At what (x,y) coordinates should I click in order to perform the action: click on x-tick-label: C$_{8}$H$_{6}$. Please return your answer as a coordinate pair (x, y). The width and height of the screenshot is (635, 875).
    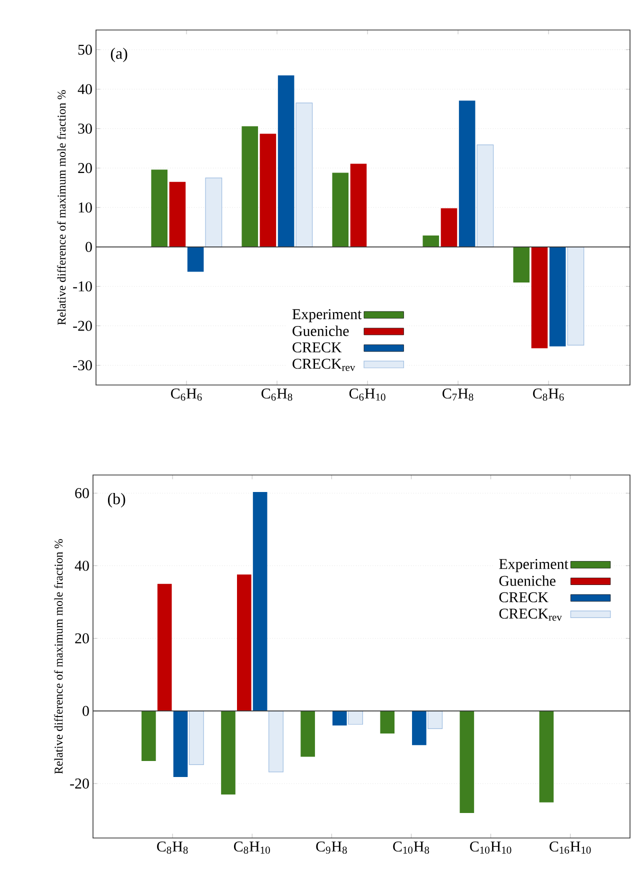
    Looking at the image, I should click on (548, 394).